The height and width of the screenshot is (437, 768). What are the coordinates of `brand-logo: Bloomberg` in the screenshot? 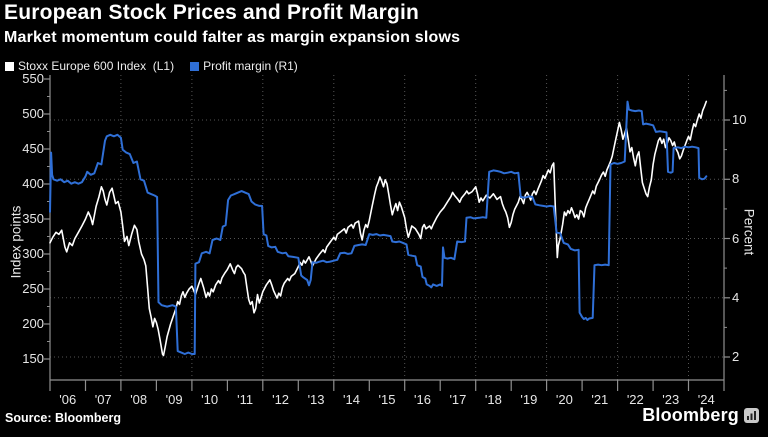 It's located at (700, 415).